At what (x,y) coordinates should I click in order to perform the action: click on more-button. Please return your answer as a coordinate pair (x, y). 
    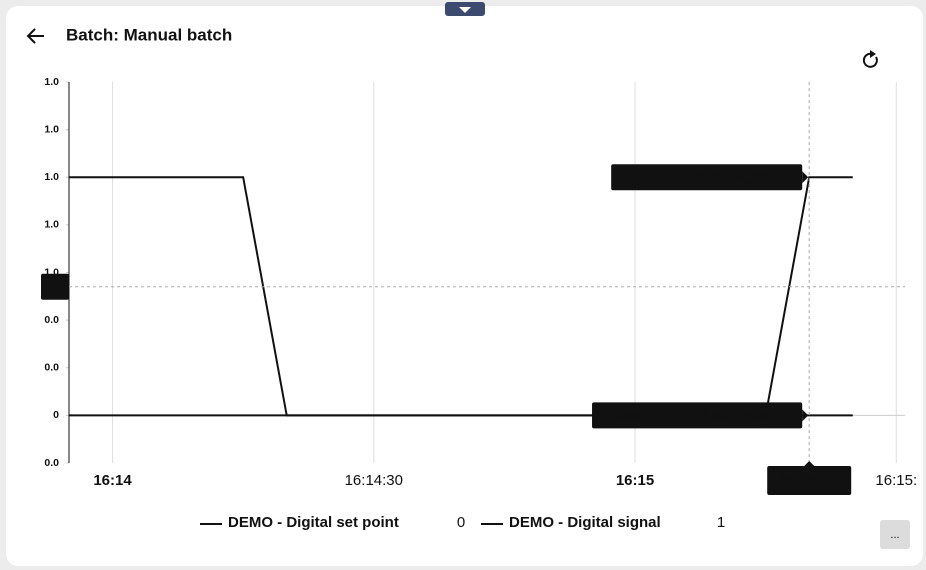
    Looking at the image, I should click on (895, 534).